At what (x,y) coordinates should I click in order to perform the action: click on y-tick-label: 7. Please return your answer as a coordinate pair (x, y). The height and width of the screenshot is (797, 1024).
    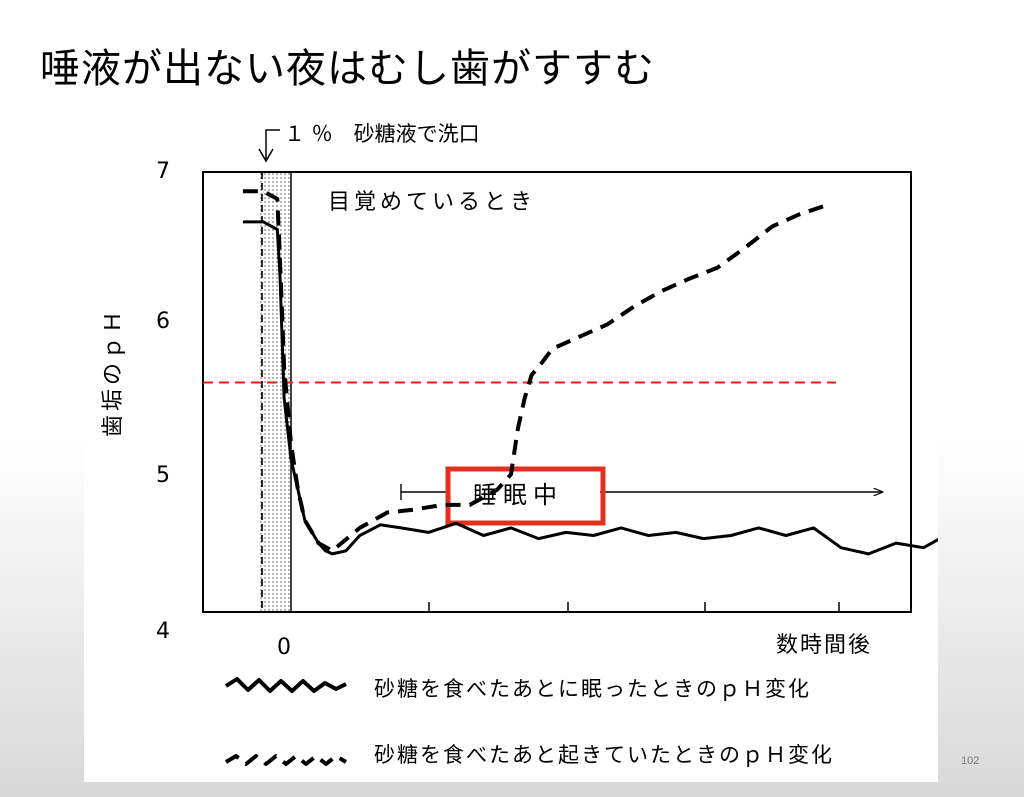
    Looking at the image, I should click on (163, 171).